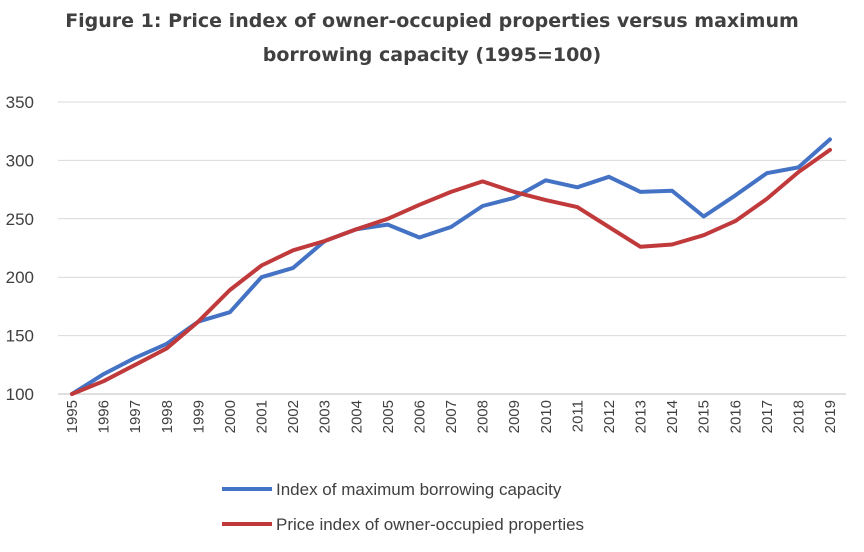 This screenshot has width=864, height=552. I want to click on y-axis-ticks: 100 150 200 250 300 350, so click(20, 248).